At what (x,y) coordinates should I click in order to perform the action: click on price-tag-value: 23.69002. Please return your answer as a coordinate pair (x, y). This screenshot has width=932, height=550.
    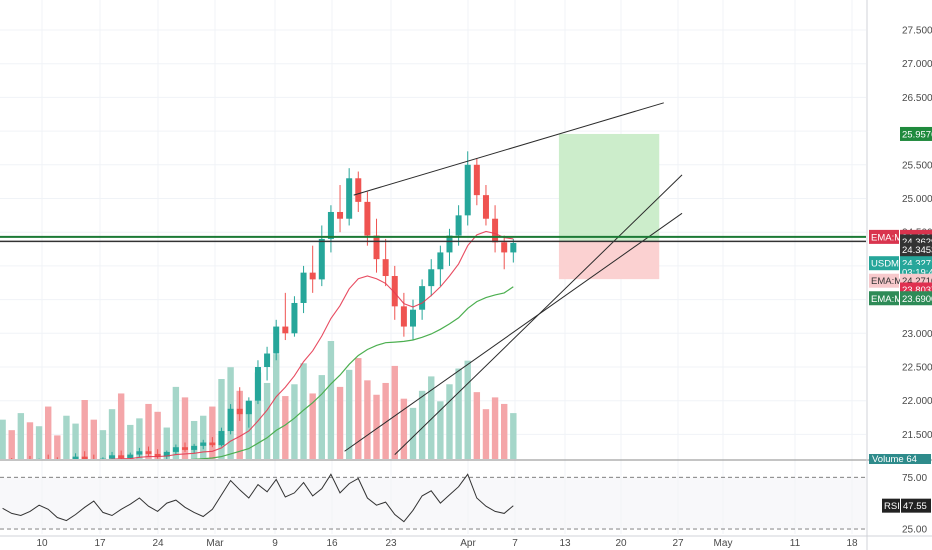
    Looking at the image, I should click on (917, 299).